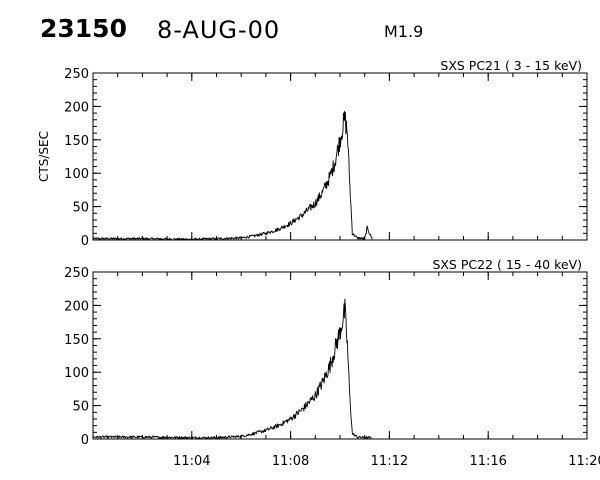  What do you see at coordinates (219, 30) in the screenshot?
I see `event-date: 8-AUG-00` at bounding box center [219, 30].